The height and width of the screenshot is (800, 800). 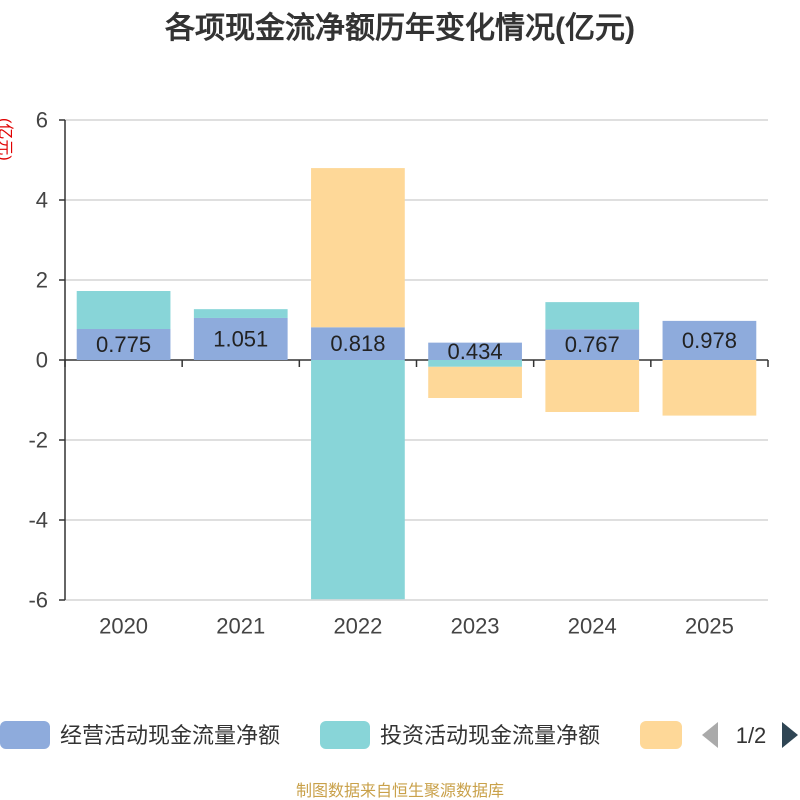 I want to click on y-tick-label: -6, so click(x=38, y=600).